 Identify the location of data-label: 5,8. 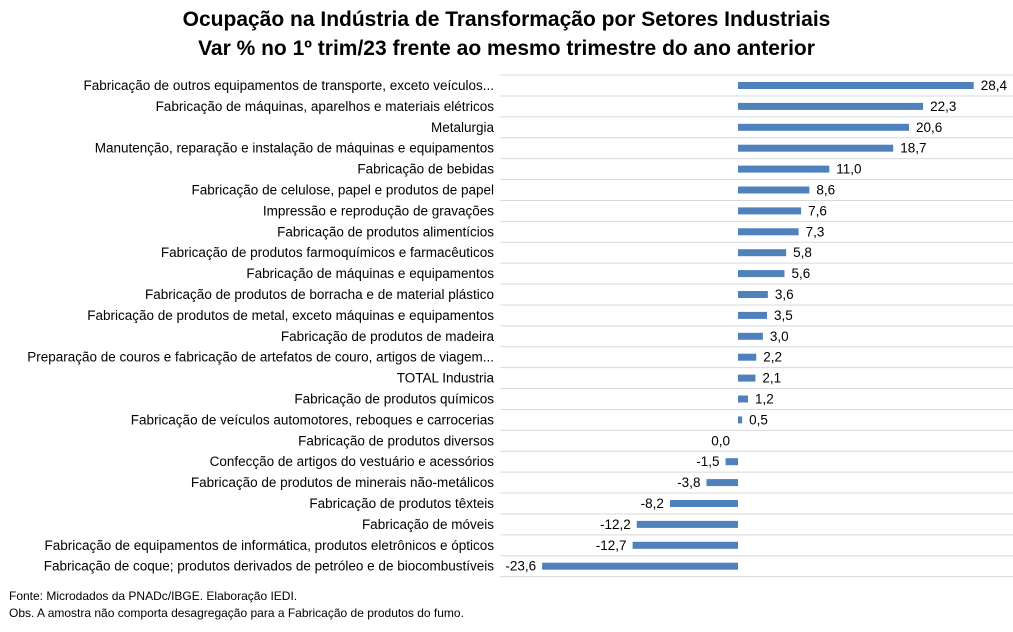
(802, 252).